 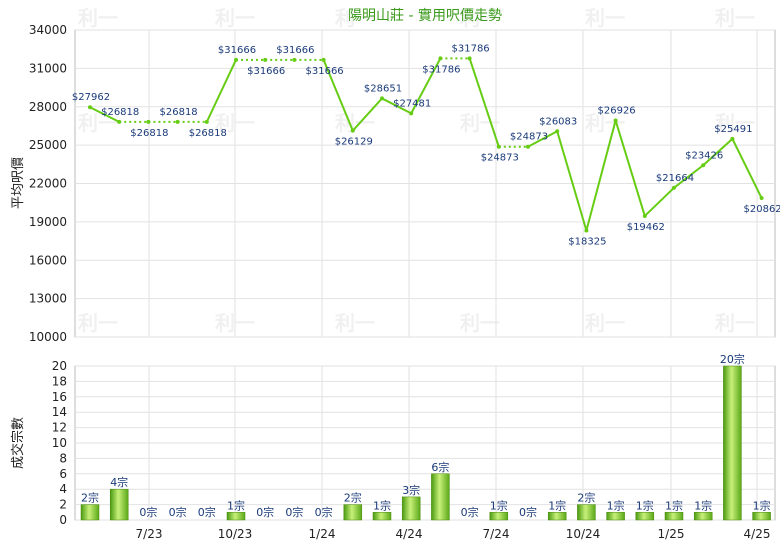 What do you see at coordinates (617, 110) in the screenshot?
I see `price-data-label: $26926` at bounding box center [617, 110].